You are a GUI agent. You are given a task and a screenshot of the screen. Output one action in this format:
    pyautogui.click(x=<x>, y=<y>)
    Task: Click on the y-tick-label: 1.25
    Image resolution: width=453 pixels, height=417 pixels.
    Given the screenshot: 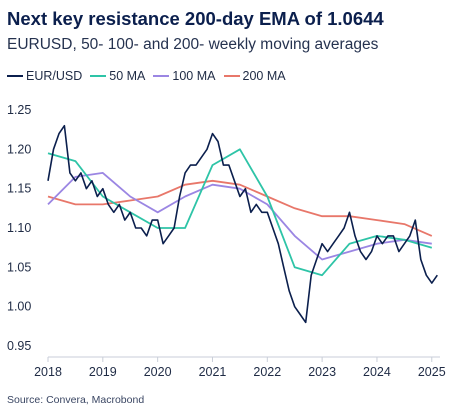 What is the action you would take?
    pyautogui.click(x=19, y=110)
    